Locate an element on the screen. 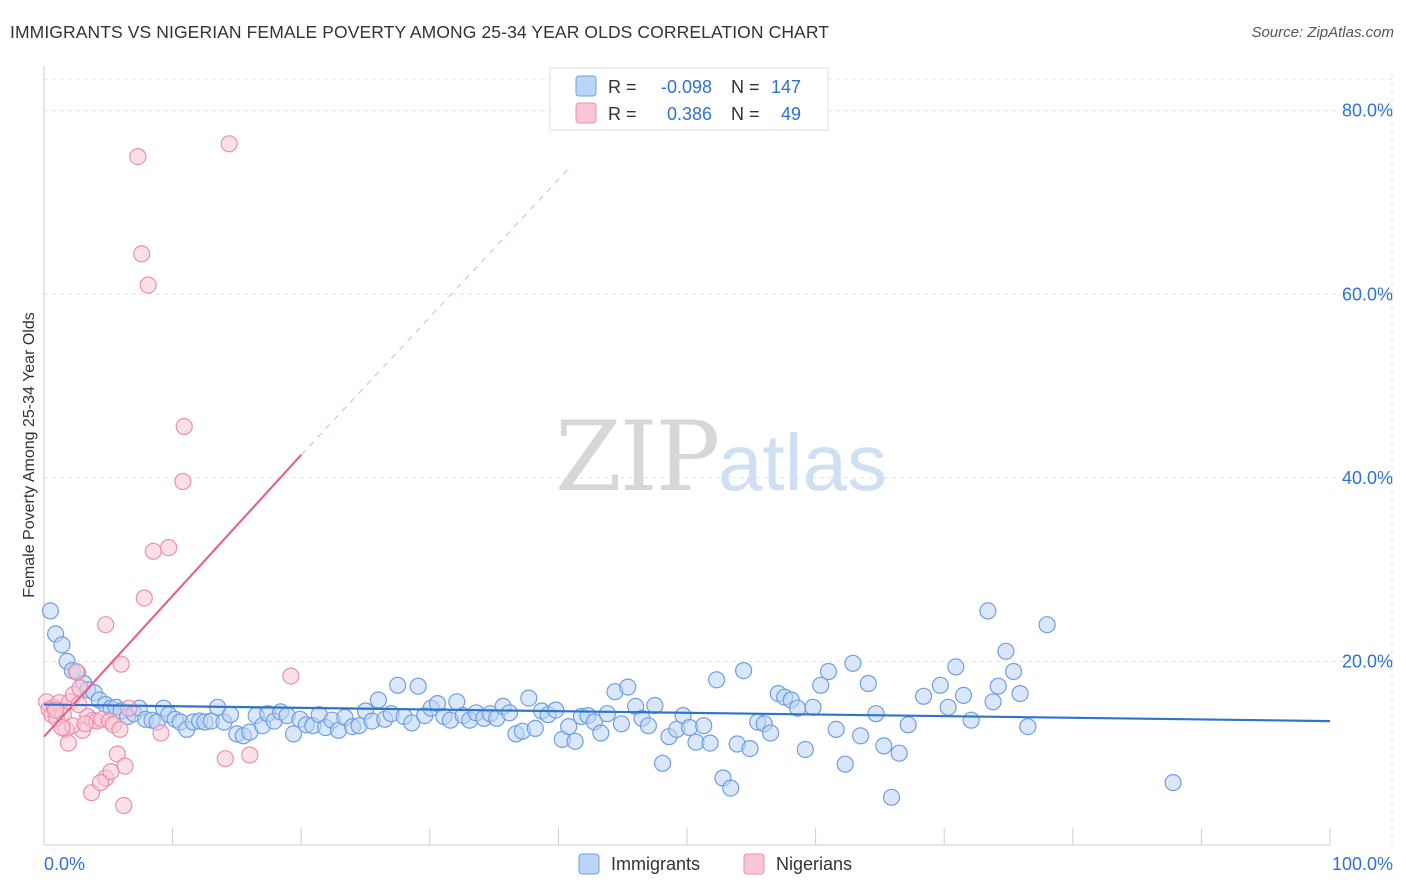  legend: R = -0.098 N = 147 R = 0.386 N = 49 is located at coordinates (689, 99).